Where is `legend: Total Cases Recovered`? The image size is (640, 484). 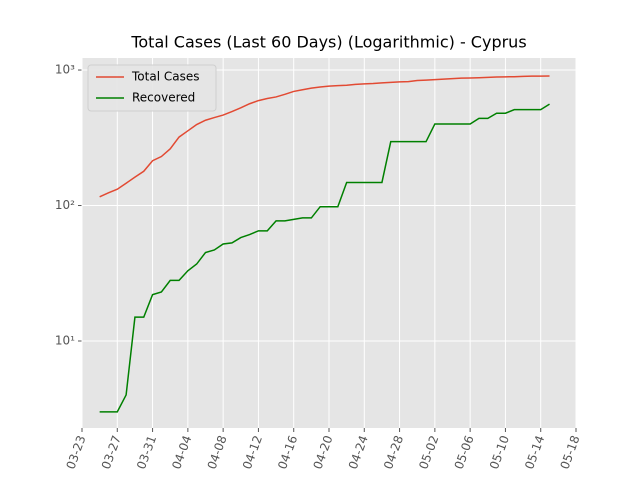 legend: Total Cases Recovered is located at coordinates (152, 88).